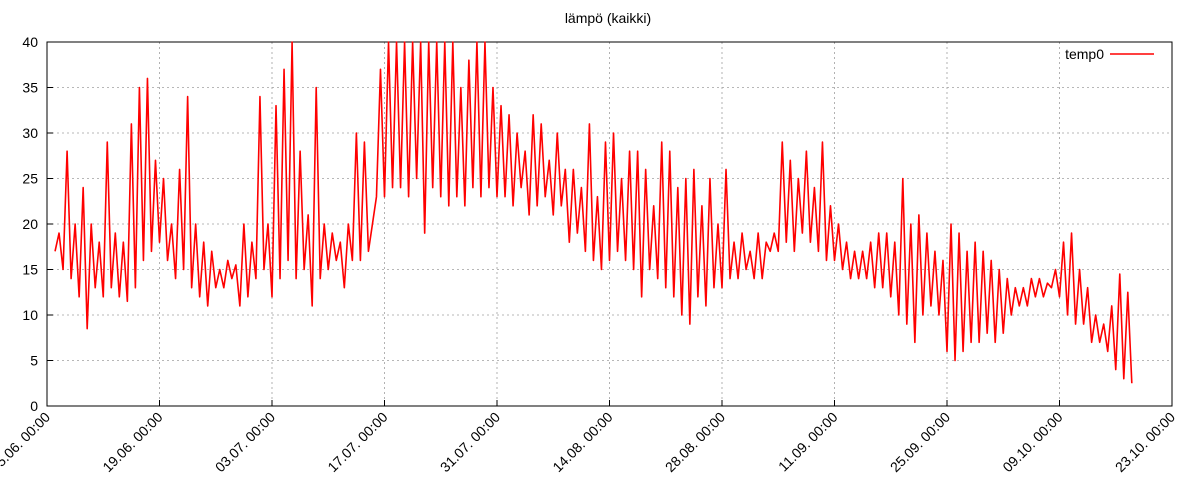  Describe the element at coordinates (470, 442) in the screenshot. I see `x-tick-label: 31.07. 00:00` at that location.